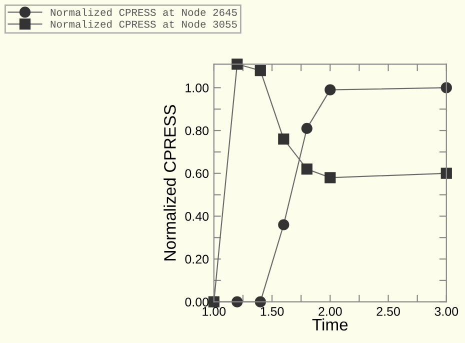  What do you see at coordinates (388, 311) in the screenshot?
I see `x-tick-label: 2.50` at bounding box center [388, 311].